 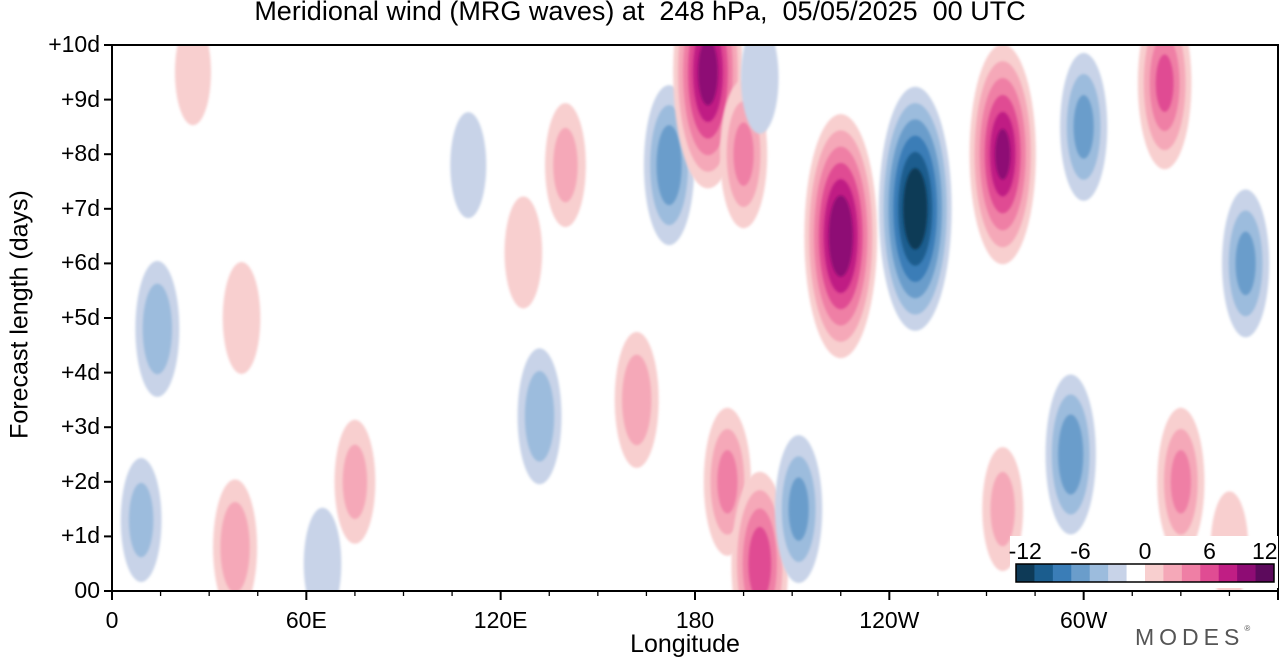 I want to click on x-axis-label: Longitude, so click(x=685, y=644).